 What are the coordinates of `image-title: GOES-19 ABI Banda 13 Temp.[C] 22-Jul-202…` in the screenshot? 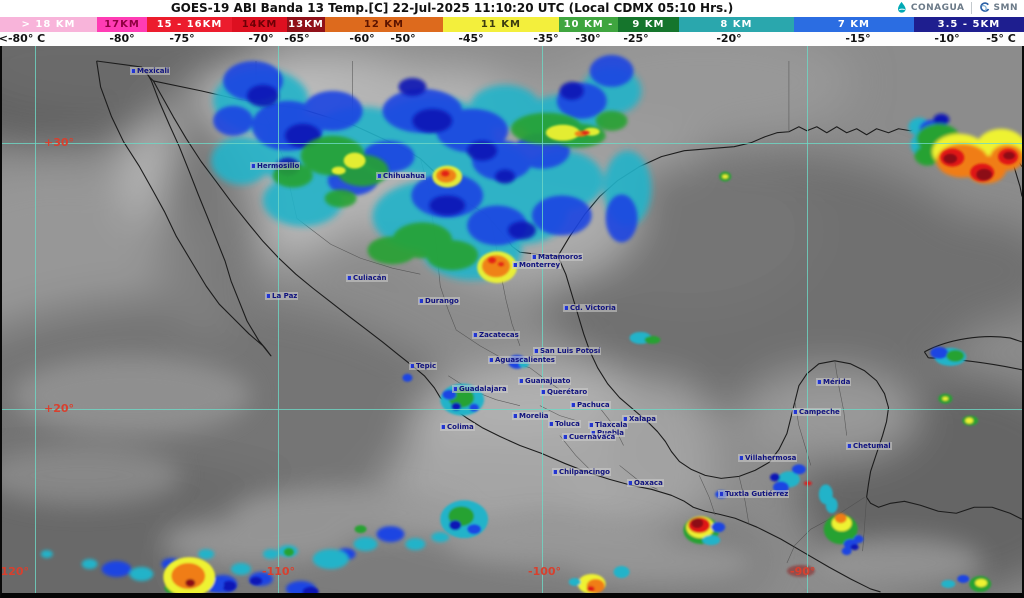 It's located at (452, 8).